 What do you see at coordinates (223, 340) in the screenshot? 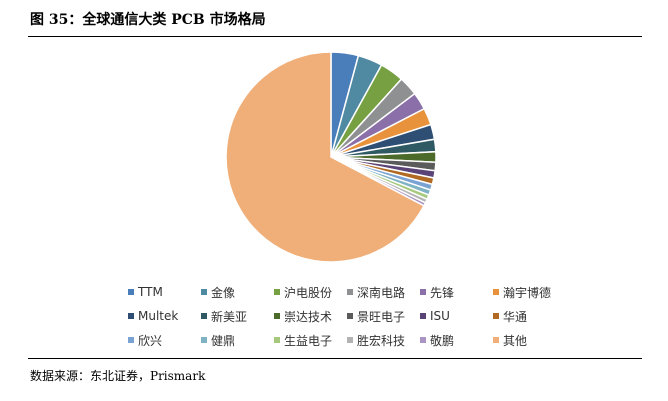
I see `legend-label: 健鼎` at bounding box center [223, 340].